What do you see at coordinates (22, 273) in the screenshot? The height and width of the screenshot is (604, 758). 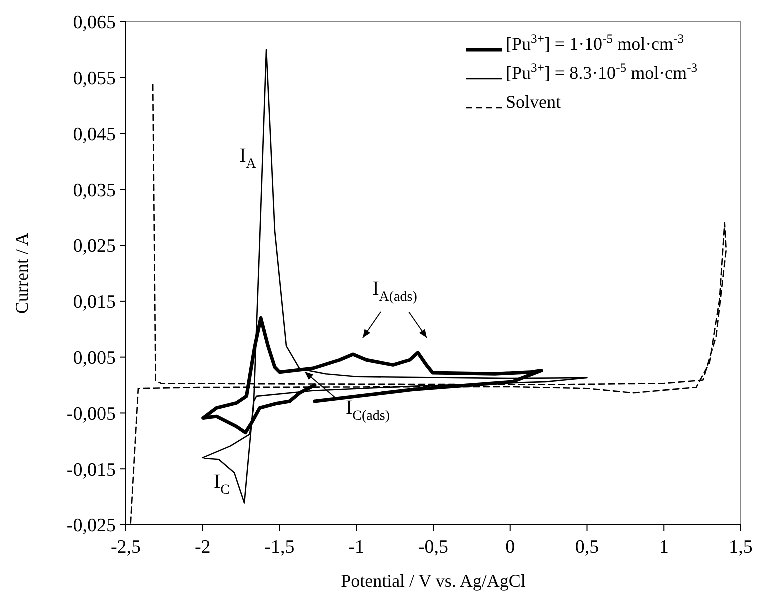 I see `y-axis-title: Current / A` at bounding box center [22, 273].